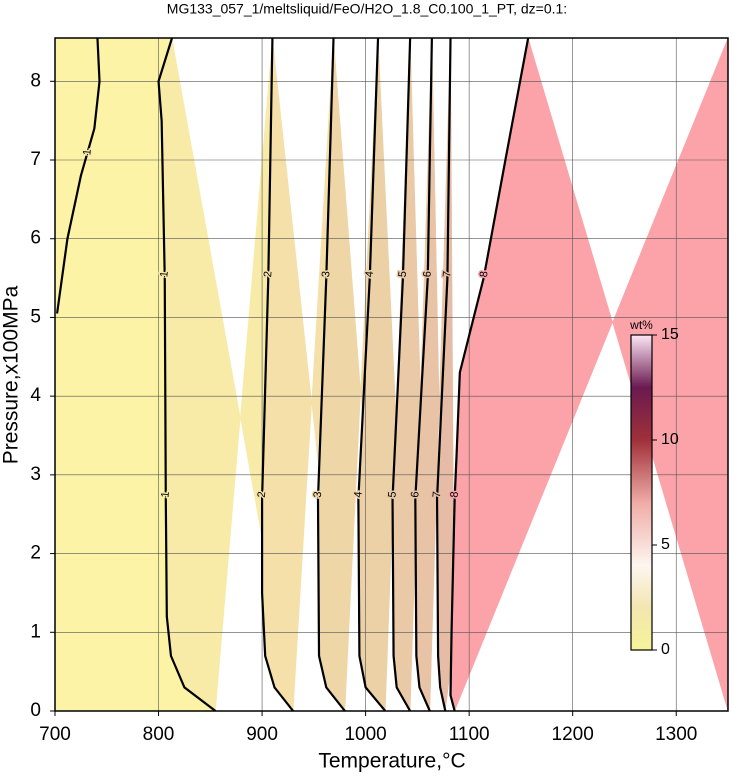  What do you see at coordinates (573, 734) in the screenshot?
I see `x-tick-label: 1200` at bounding box center [573, 734].